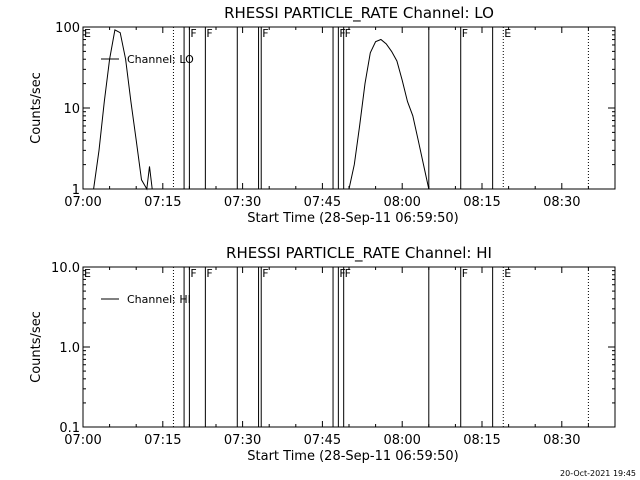 This screenshot has width=640, height=480. What do you see at coordinates (598, 473) in the screenshot?
I see `footer-timestamp: 20-Oct-2021 19:45` at bounding box center [598, 473].